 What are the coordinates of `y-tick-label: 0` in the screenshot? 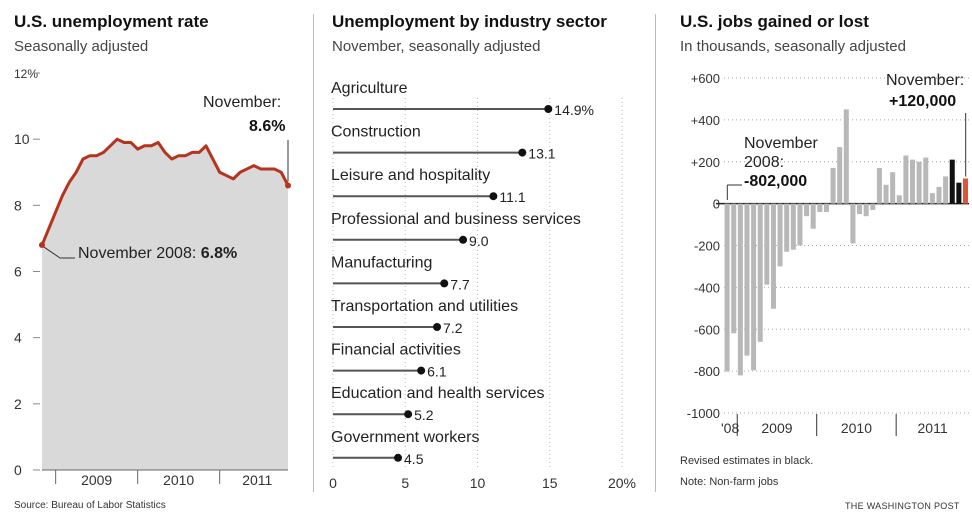 It's located at (18, 470).